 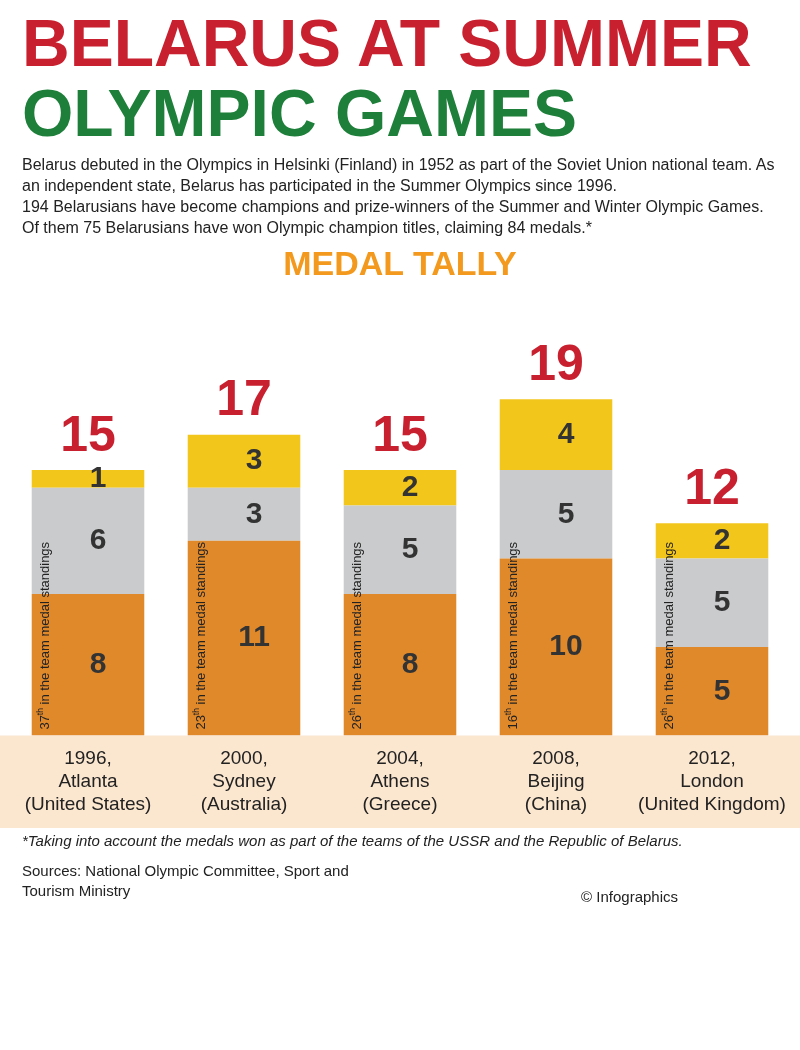 What do you see at coordinates (88, 780) in the screenshot?
I see `x-tick-label: 1996, Atlanta (United States)` at bounding box center [88, 780].